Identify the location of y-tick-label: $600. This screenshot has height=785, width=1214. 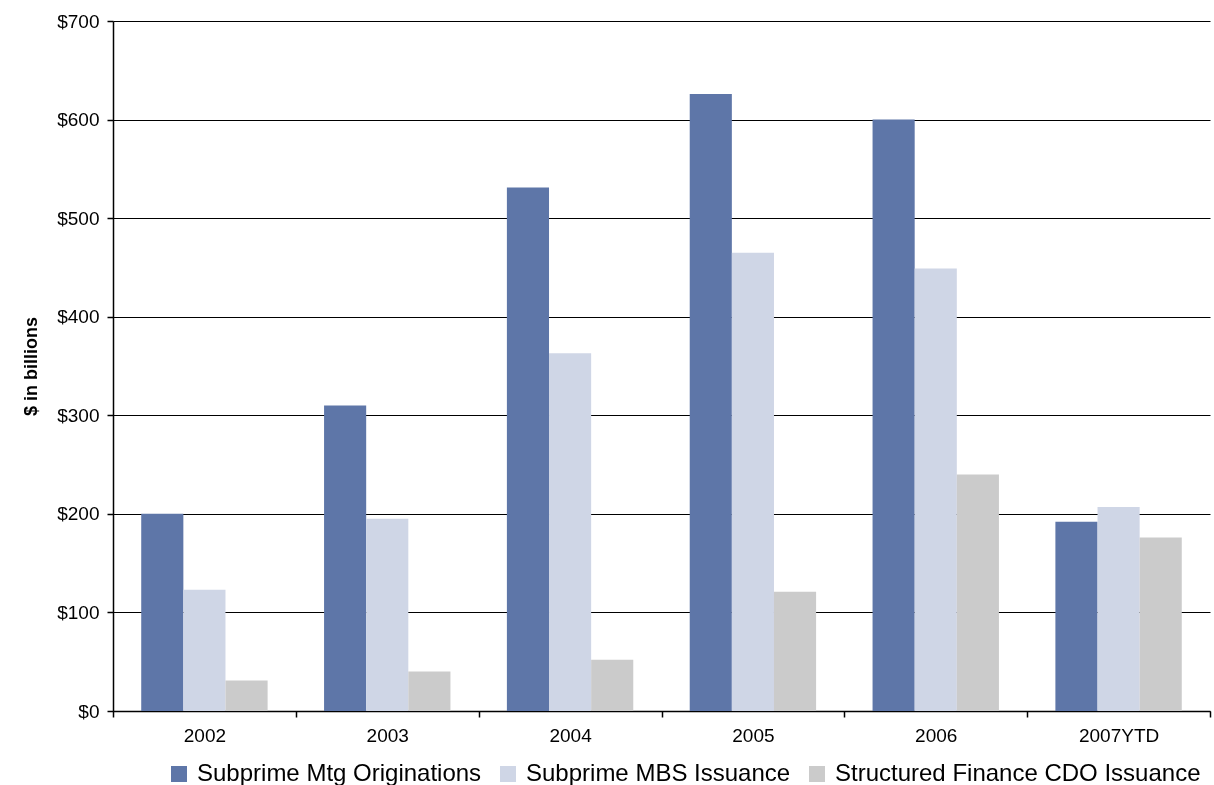
(78, 120).